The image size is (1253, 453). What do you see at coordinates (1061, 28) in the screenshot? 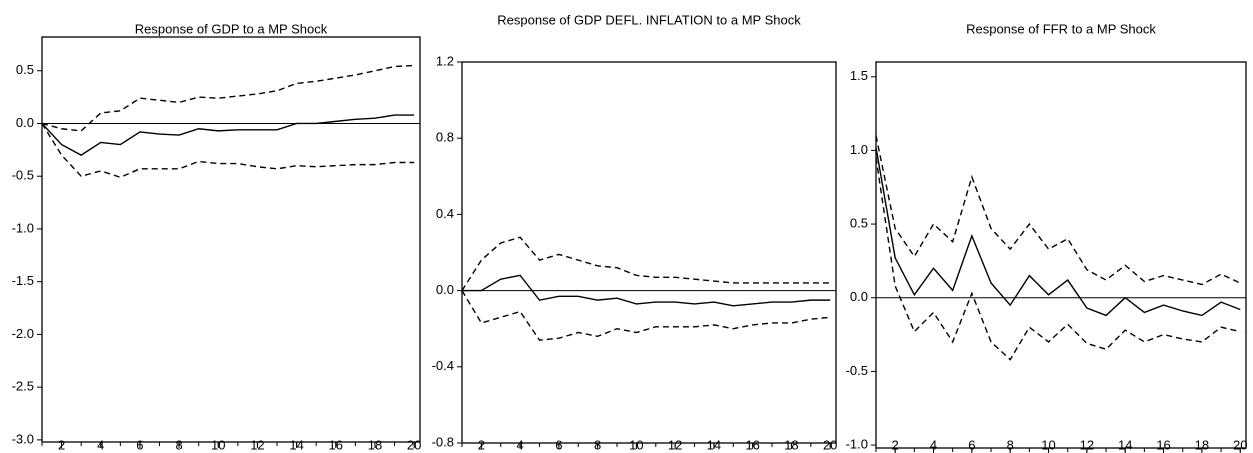
I see `chart-title: Response of FFR to a MP Shock` at bounding box center [1061, 28].